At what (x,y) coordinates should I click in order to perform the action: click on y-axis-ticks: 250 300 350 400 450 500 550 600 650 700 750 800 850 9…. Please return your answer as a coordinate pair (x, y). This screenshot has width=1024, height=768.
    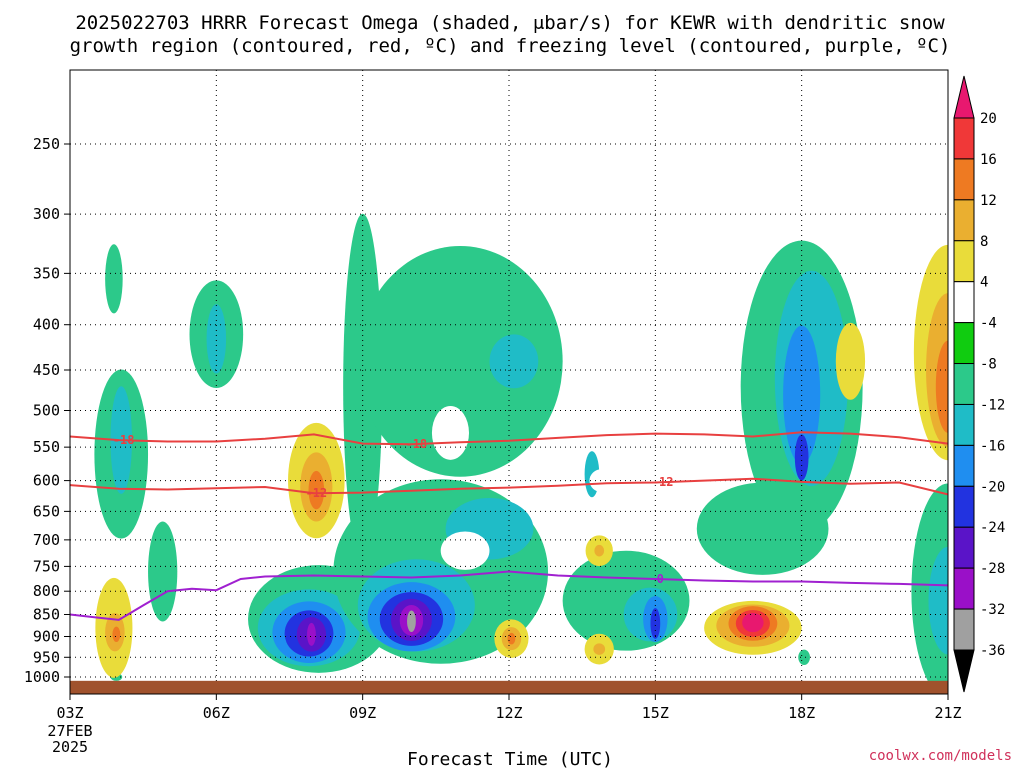
    Looking at the image, I should click on (47, 410).